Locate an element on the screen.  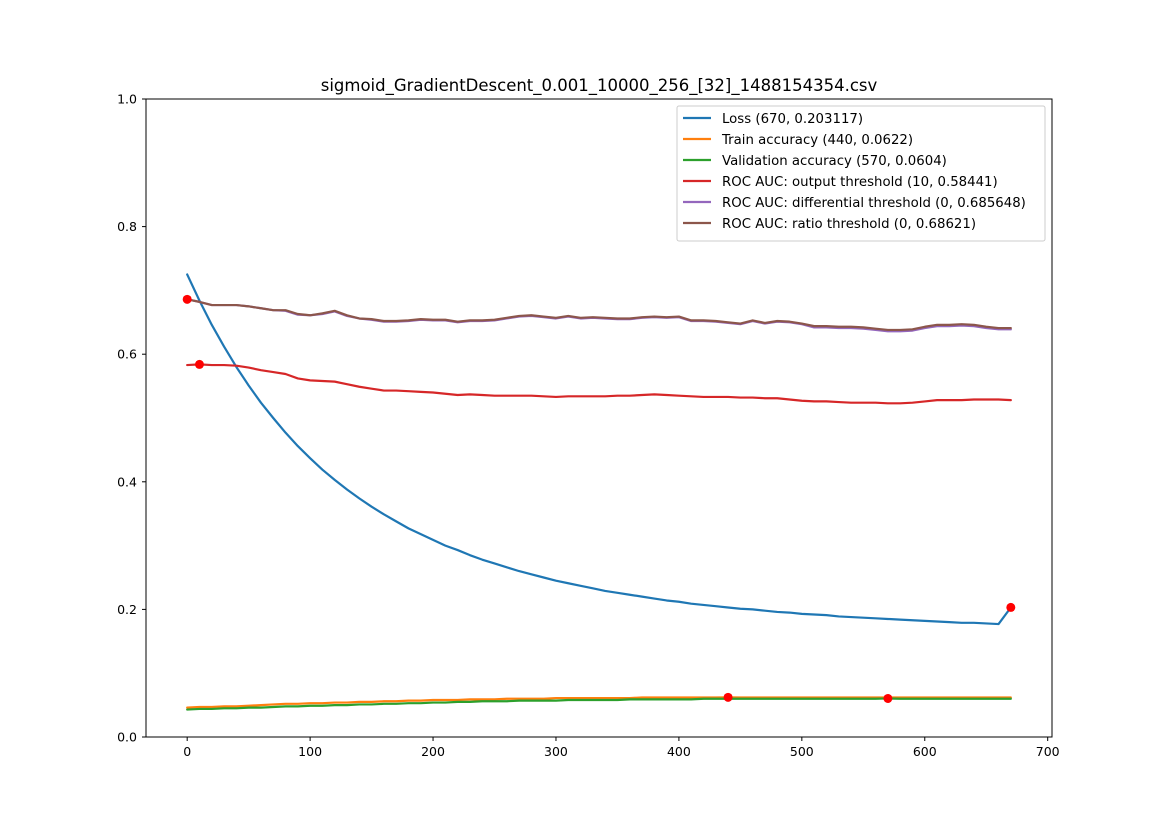
legend-label-5: ROC AUC: ratio threshold (0, 0.68621) is located at coordinates (849, 224).